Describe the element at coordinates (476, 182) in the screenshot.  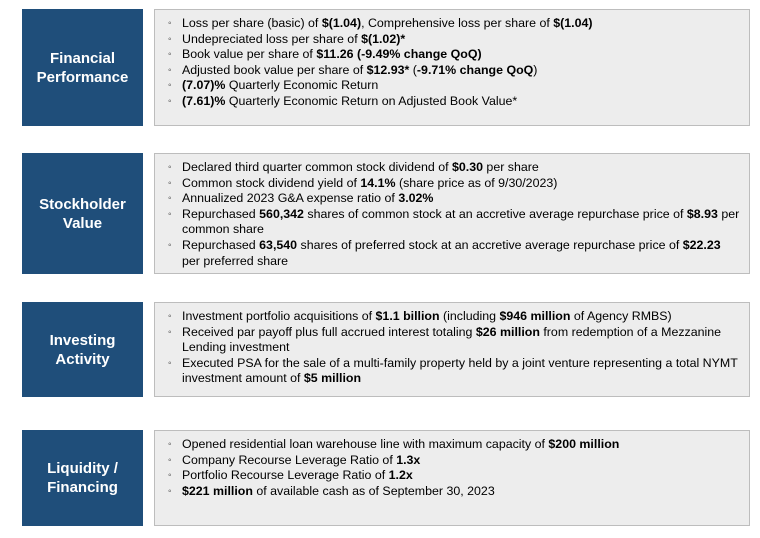
I see `bullet-text: (share price as of 9/30/2023)` at that location.